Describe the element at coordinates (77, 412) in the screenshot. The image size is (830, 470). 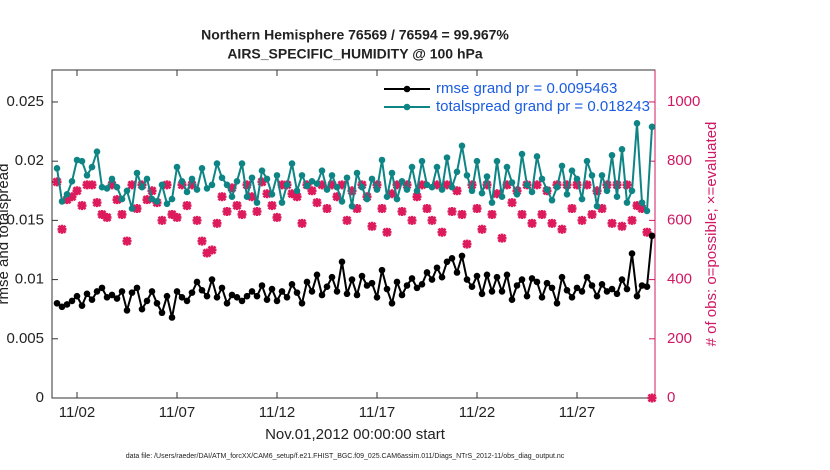
I see `x-tick-label: 11/02` at that location.